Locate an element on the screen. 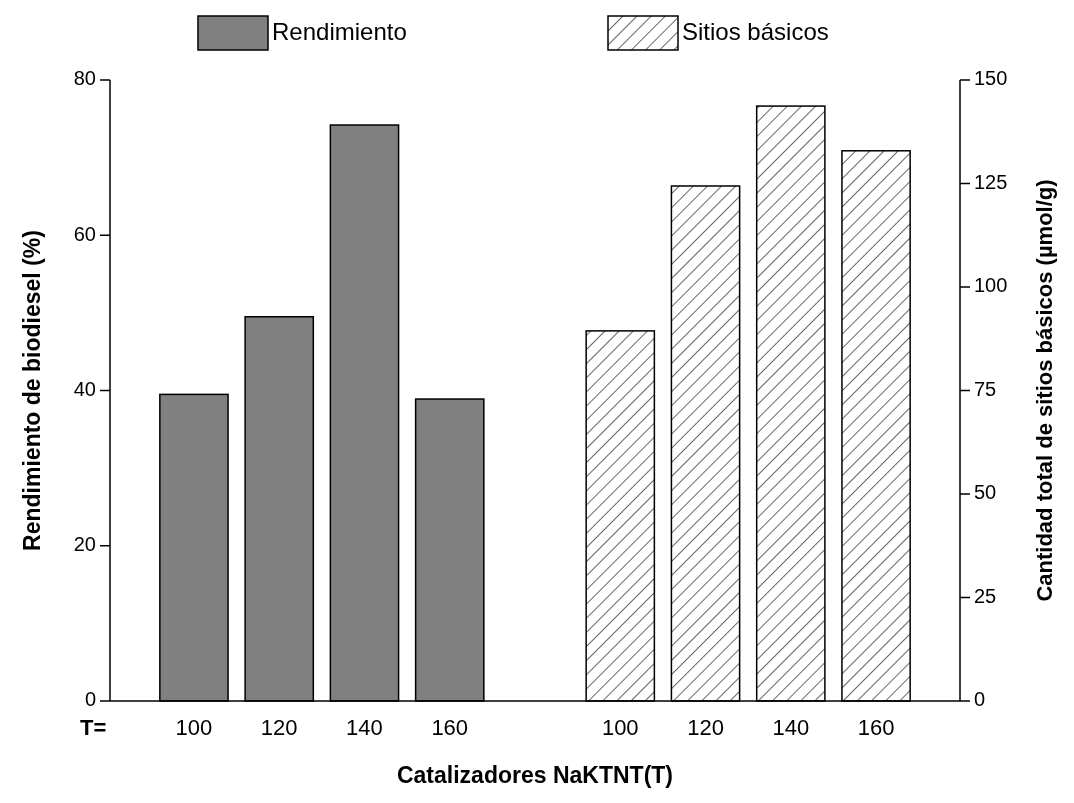 The width and height of the screenshot is (1074, 803). y-tick-label: 20 is located at coordinates (84, 544).